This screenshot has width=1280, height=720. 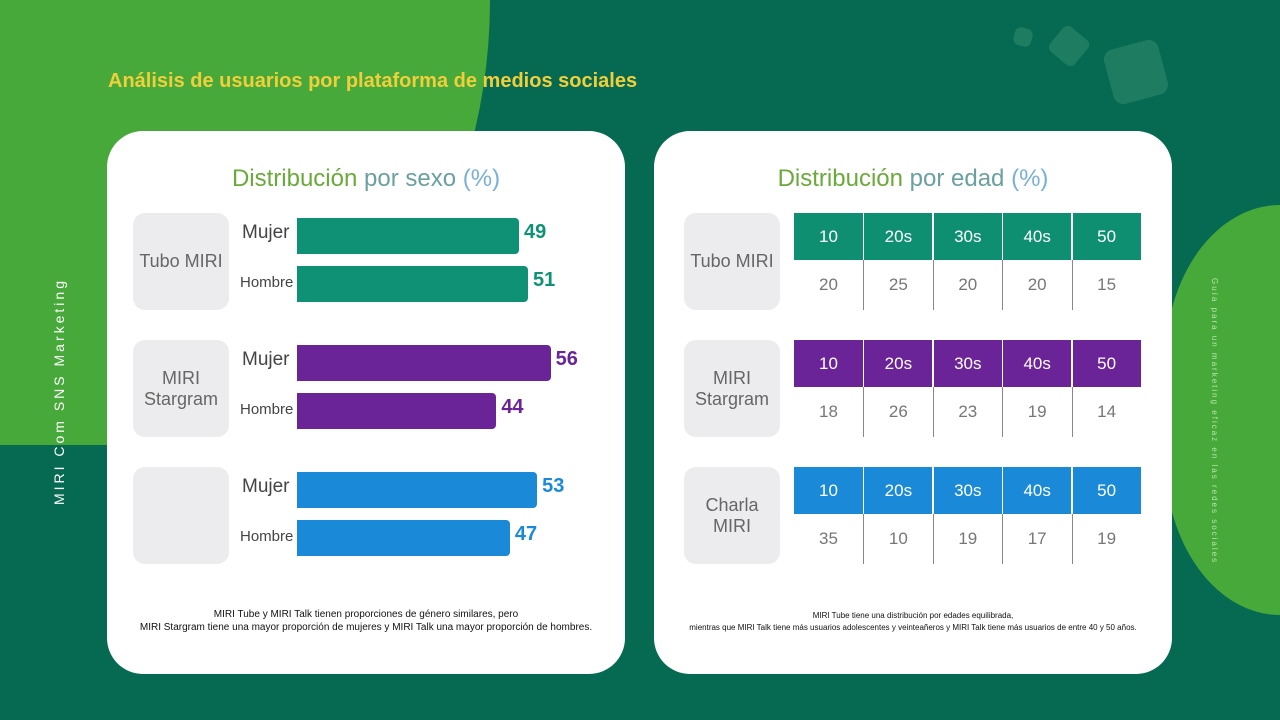 What do you see at coordinates (410, 178) in the screenshot?
I see `card-title-part: por sexo` at bounding box center [410, 178].